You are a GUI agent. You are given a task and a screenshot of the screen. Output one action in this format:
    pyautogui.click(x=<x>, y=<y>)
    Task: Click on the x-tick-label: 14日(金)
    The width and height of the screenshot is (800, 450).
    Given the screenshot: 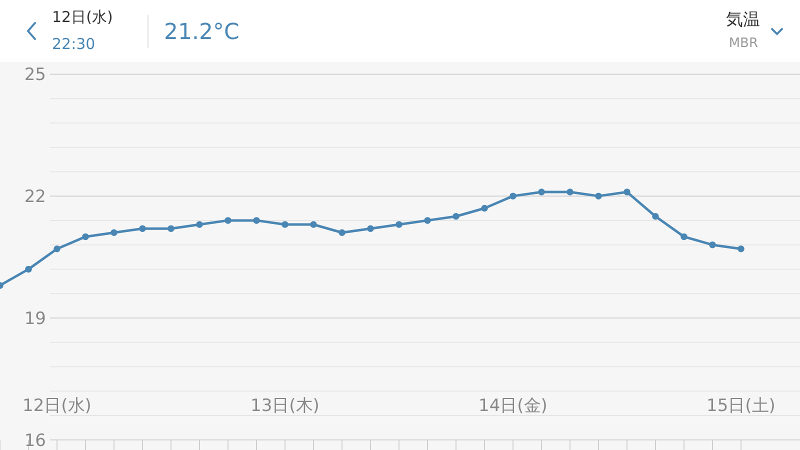 What is the action you would take?
    pyautogui.click(x=513, y=406)
    